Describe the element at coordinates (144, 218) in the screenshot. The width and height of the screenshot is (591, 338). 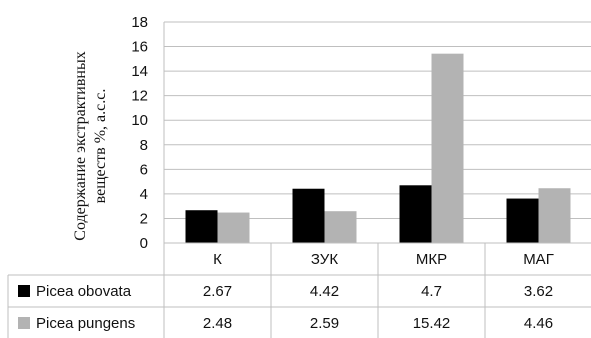
I see `y-tick-label: 2` at that location.